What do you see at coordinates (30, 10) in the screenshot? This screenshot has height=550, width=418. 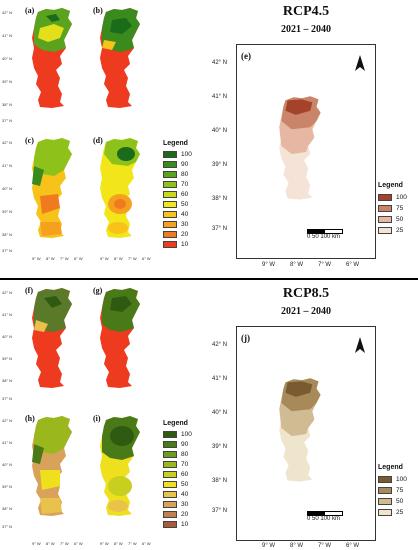 I see `panel-label: (a)` at bounding box center [30, 10].